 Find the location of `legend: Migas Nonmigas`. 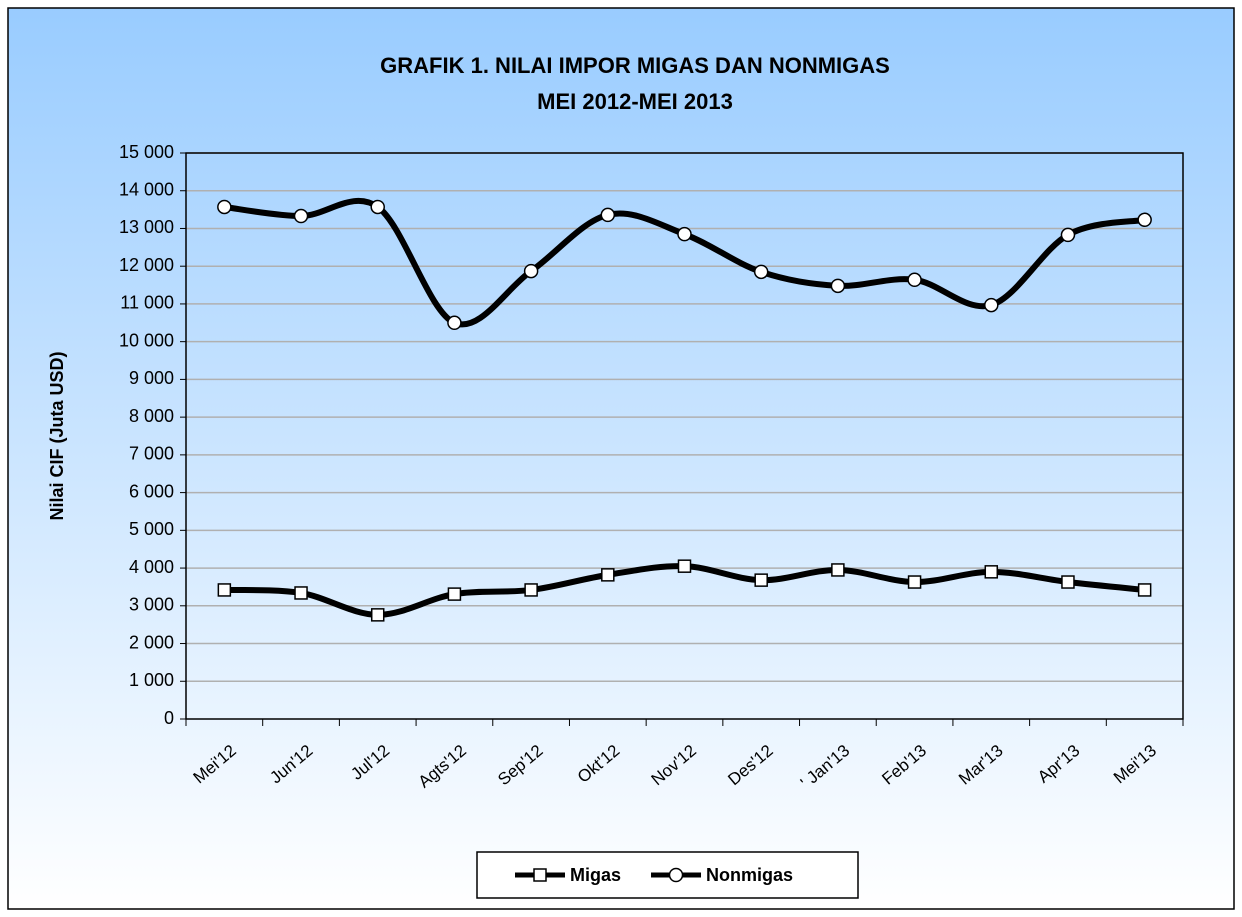

legend: Migas Nonmigas is located at coordinates (667, 875).